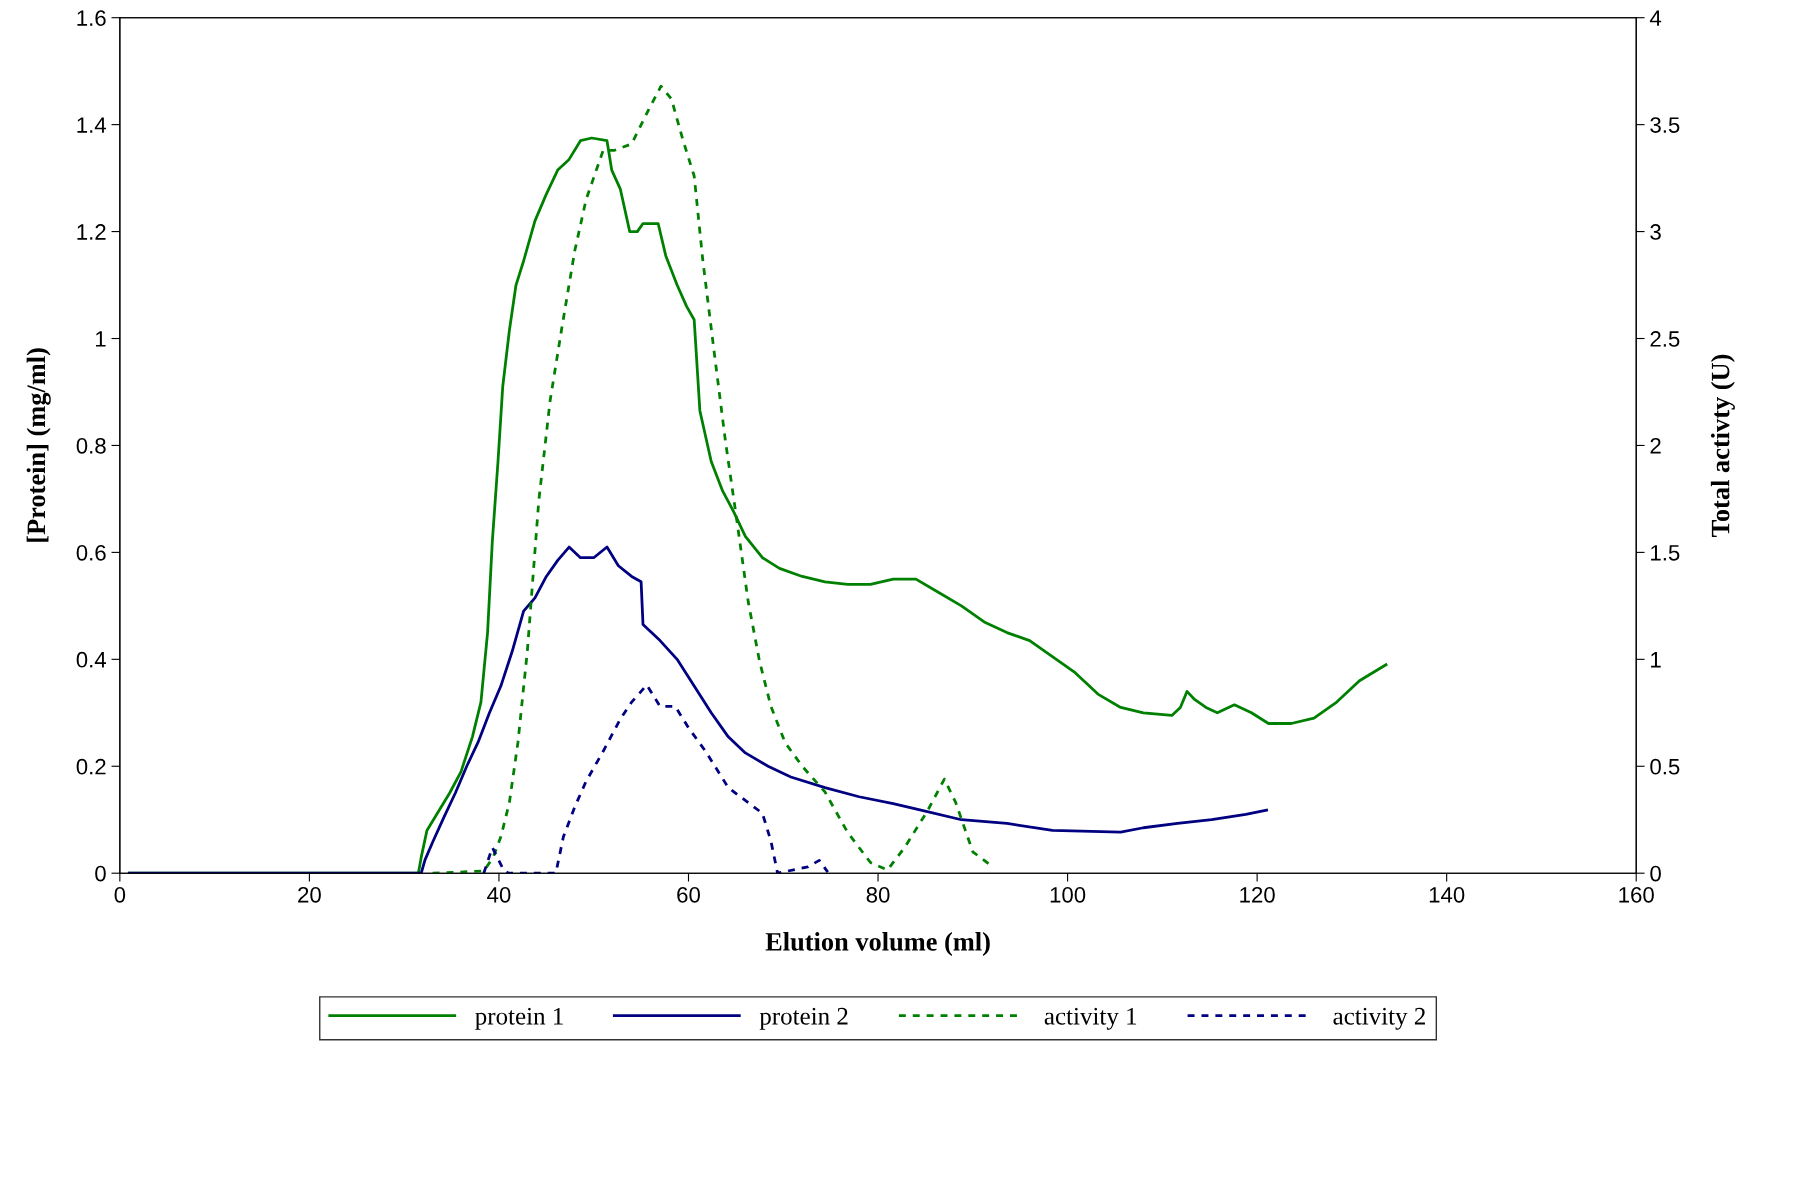  Describe the element at coordinates (1665, 339) in the screenshot. I see `y2-tick-label: 2.5` at that location.